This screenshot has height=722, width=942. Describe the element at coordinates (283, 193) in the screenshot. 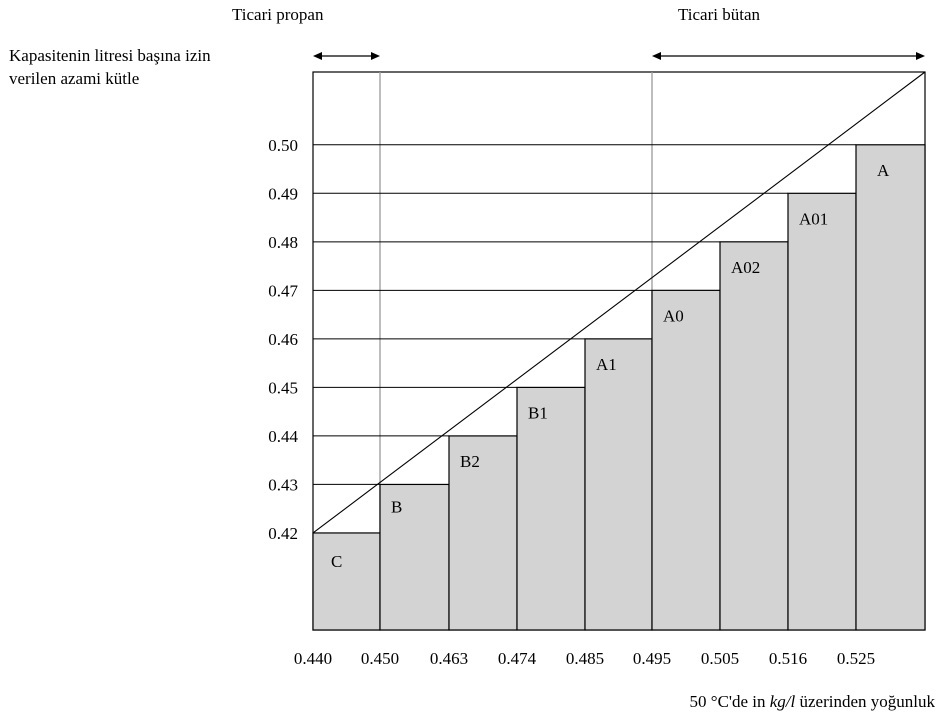

I see `y-tick-label: 0.49` at that location.